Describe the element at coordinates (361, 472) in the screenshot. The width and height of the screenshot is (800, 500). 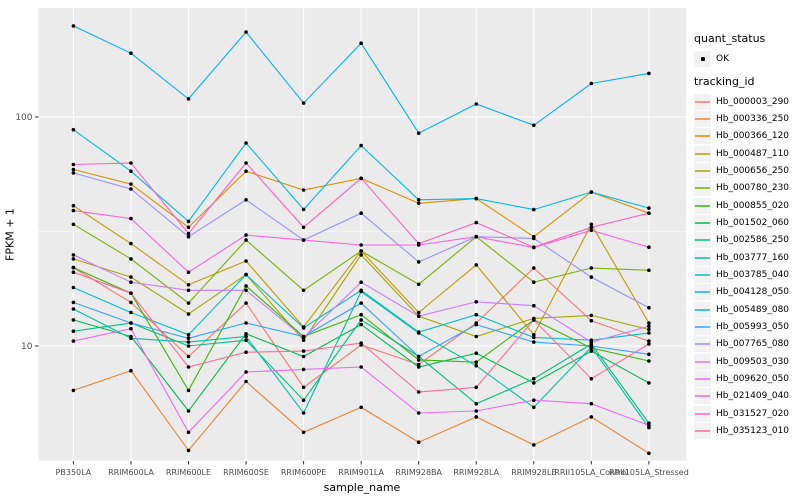
I see `x-tick-label: RRIM901LA` at that location.